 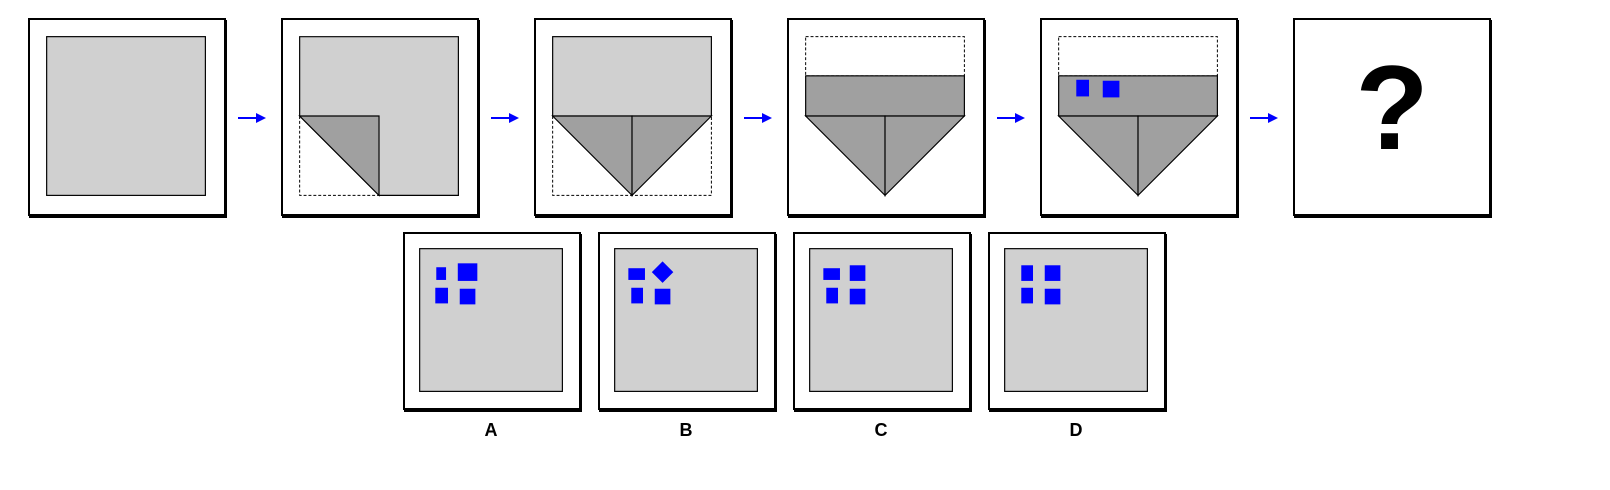 I want to click on top-fold-diagram, so click(x=885, y=116).